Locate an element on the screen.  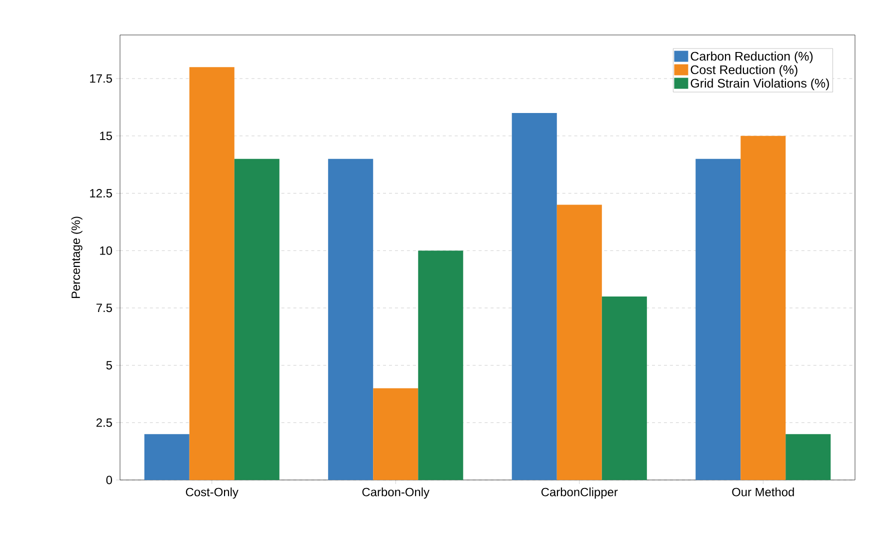
y-tick-label: 12.5 is located at coordinates (101, 193).